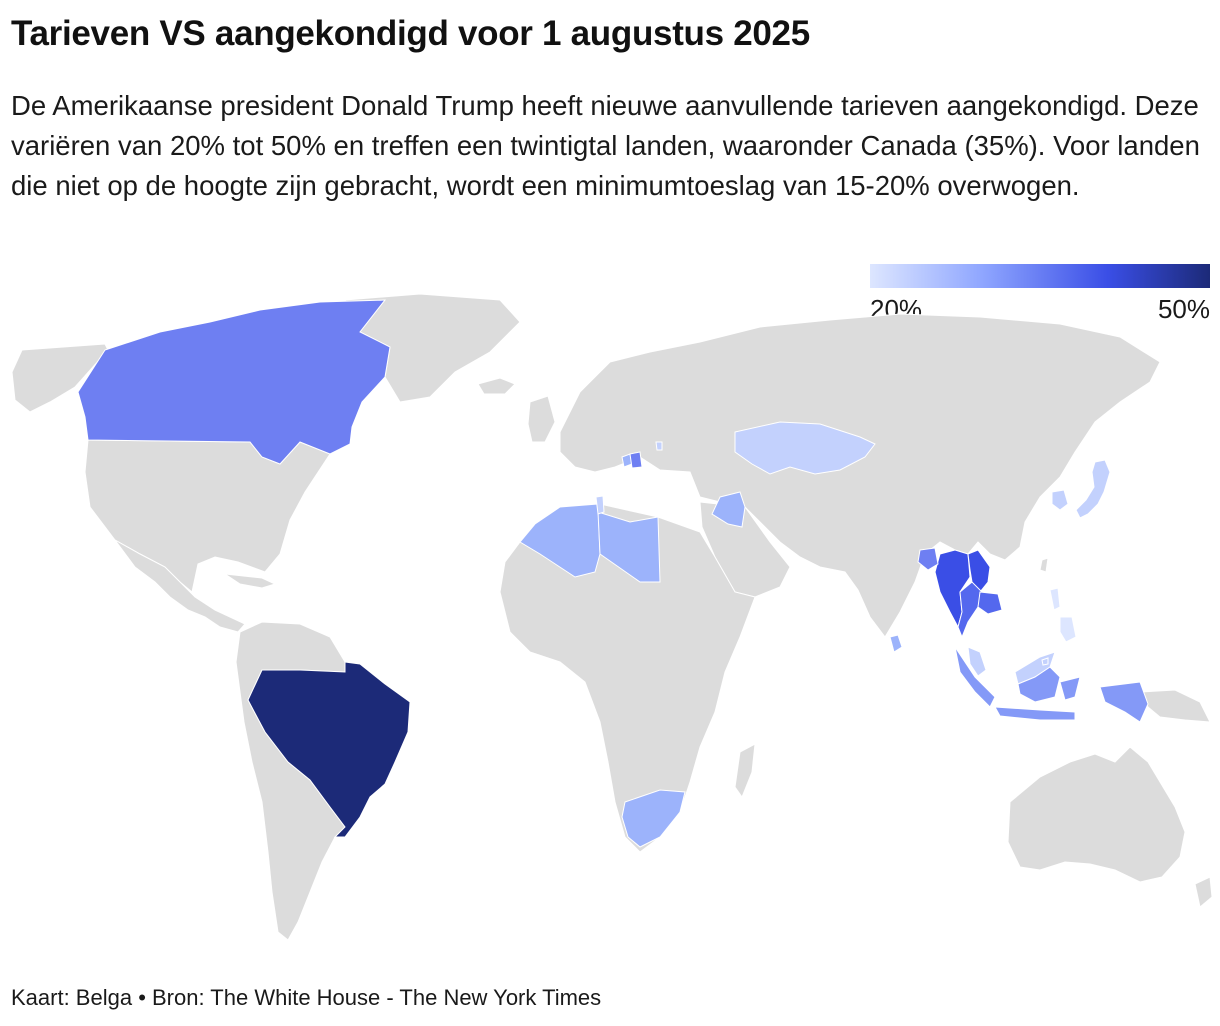 The height and width of the screenshot is (1026, 1220). What do you see at coordinates (659, 446) in the screenshot?
I see `country-moldova: Moldova: 25%` at bounding box center [659, 446].